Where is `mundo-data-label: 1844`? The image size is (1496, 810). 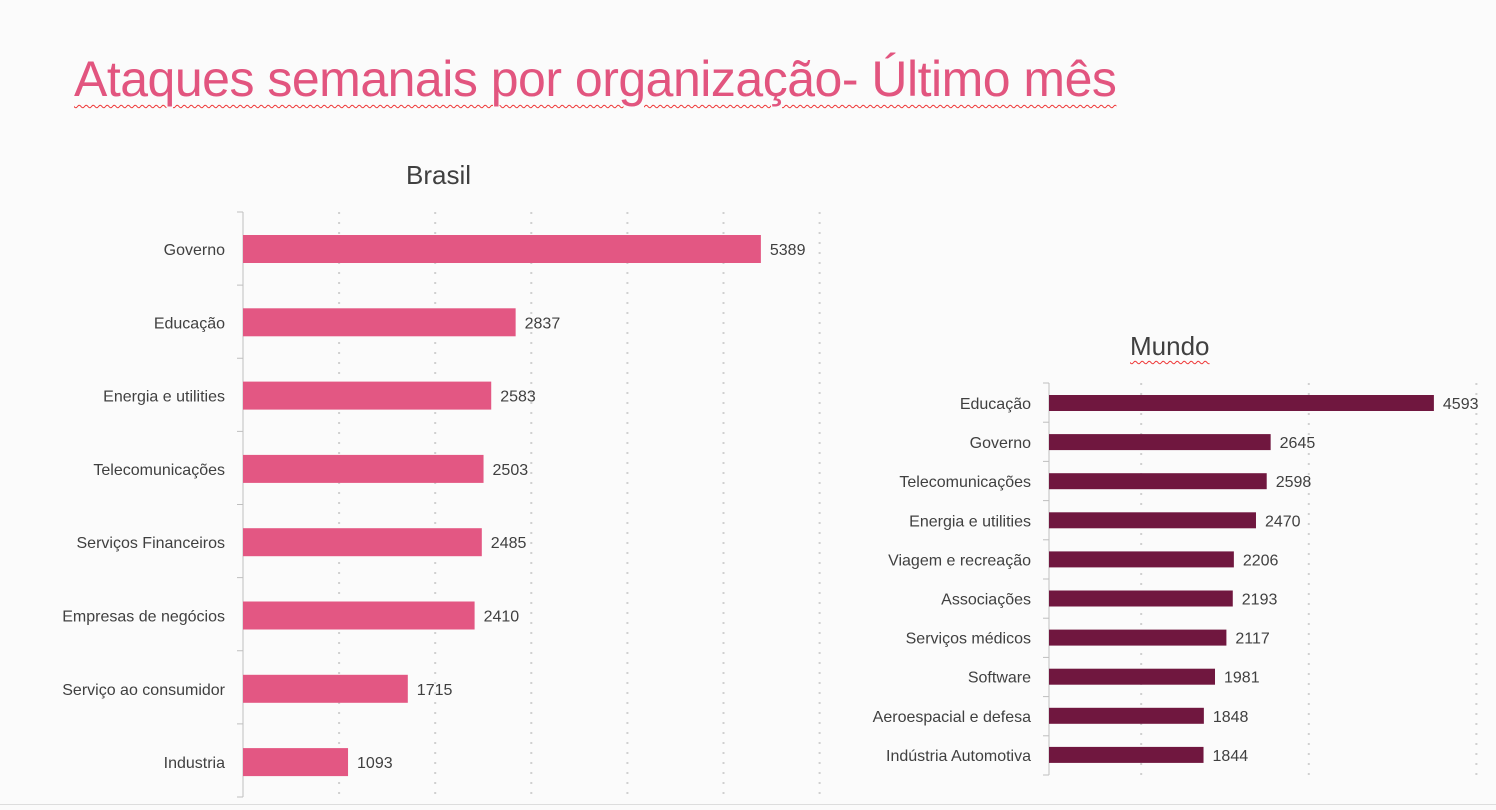
mundo-data-label: 1844 is located at coordinates (1231, 756).